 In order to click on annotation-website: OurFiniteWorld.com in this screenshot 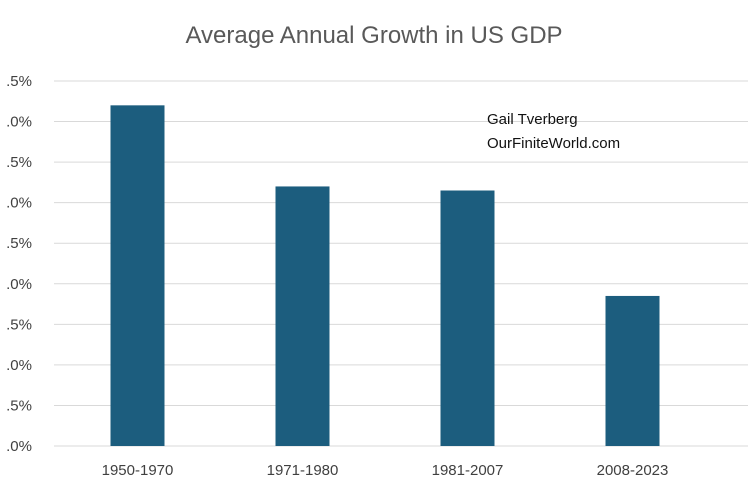, I will do `click(553, 143)`.